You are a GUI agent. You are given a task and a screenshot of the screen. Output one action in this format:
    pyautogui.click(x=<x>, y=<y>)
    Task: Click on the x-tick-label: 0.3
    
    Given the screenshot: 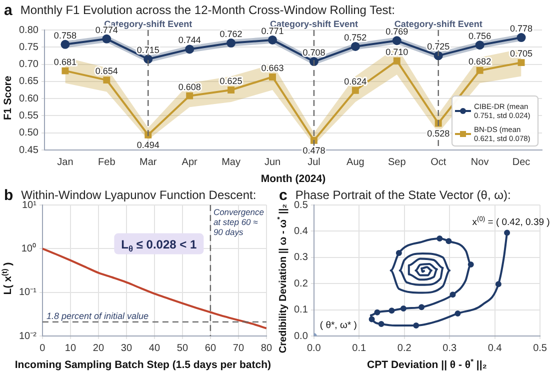 What is the action you would take?
    pyautogui.click(x=449, y=348)
    